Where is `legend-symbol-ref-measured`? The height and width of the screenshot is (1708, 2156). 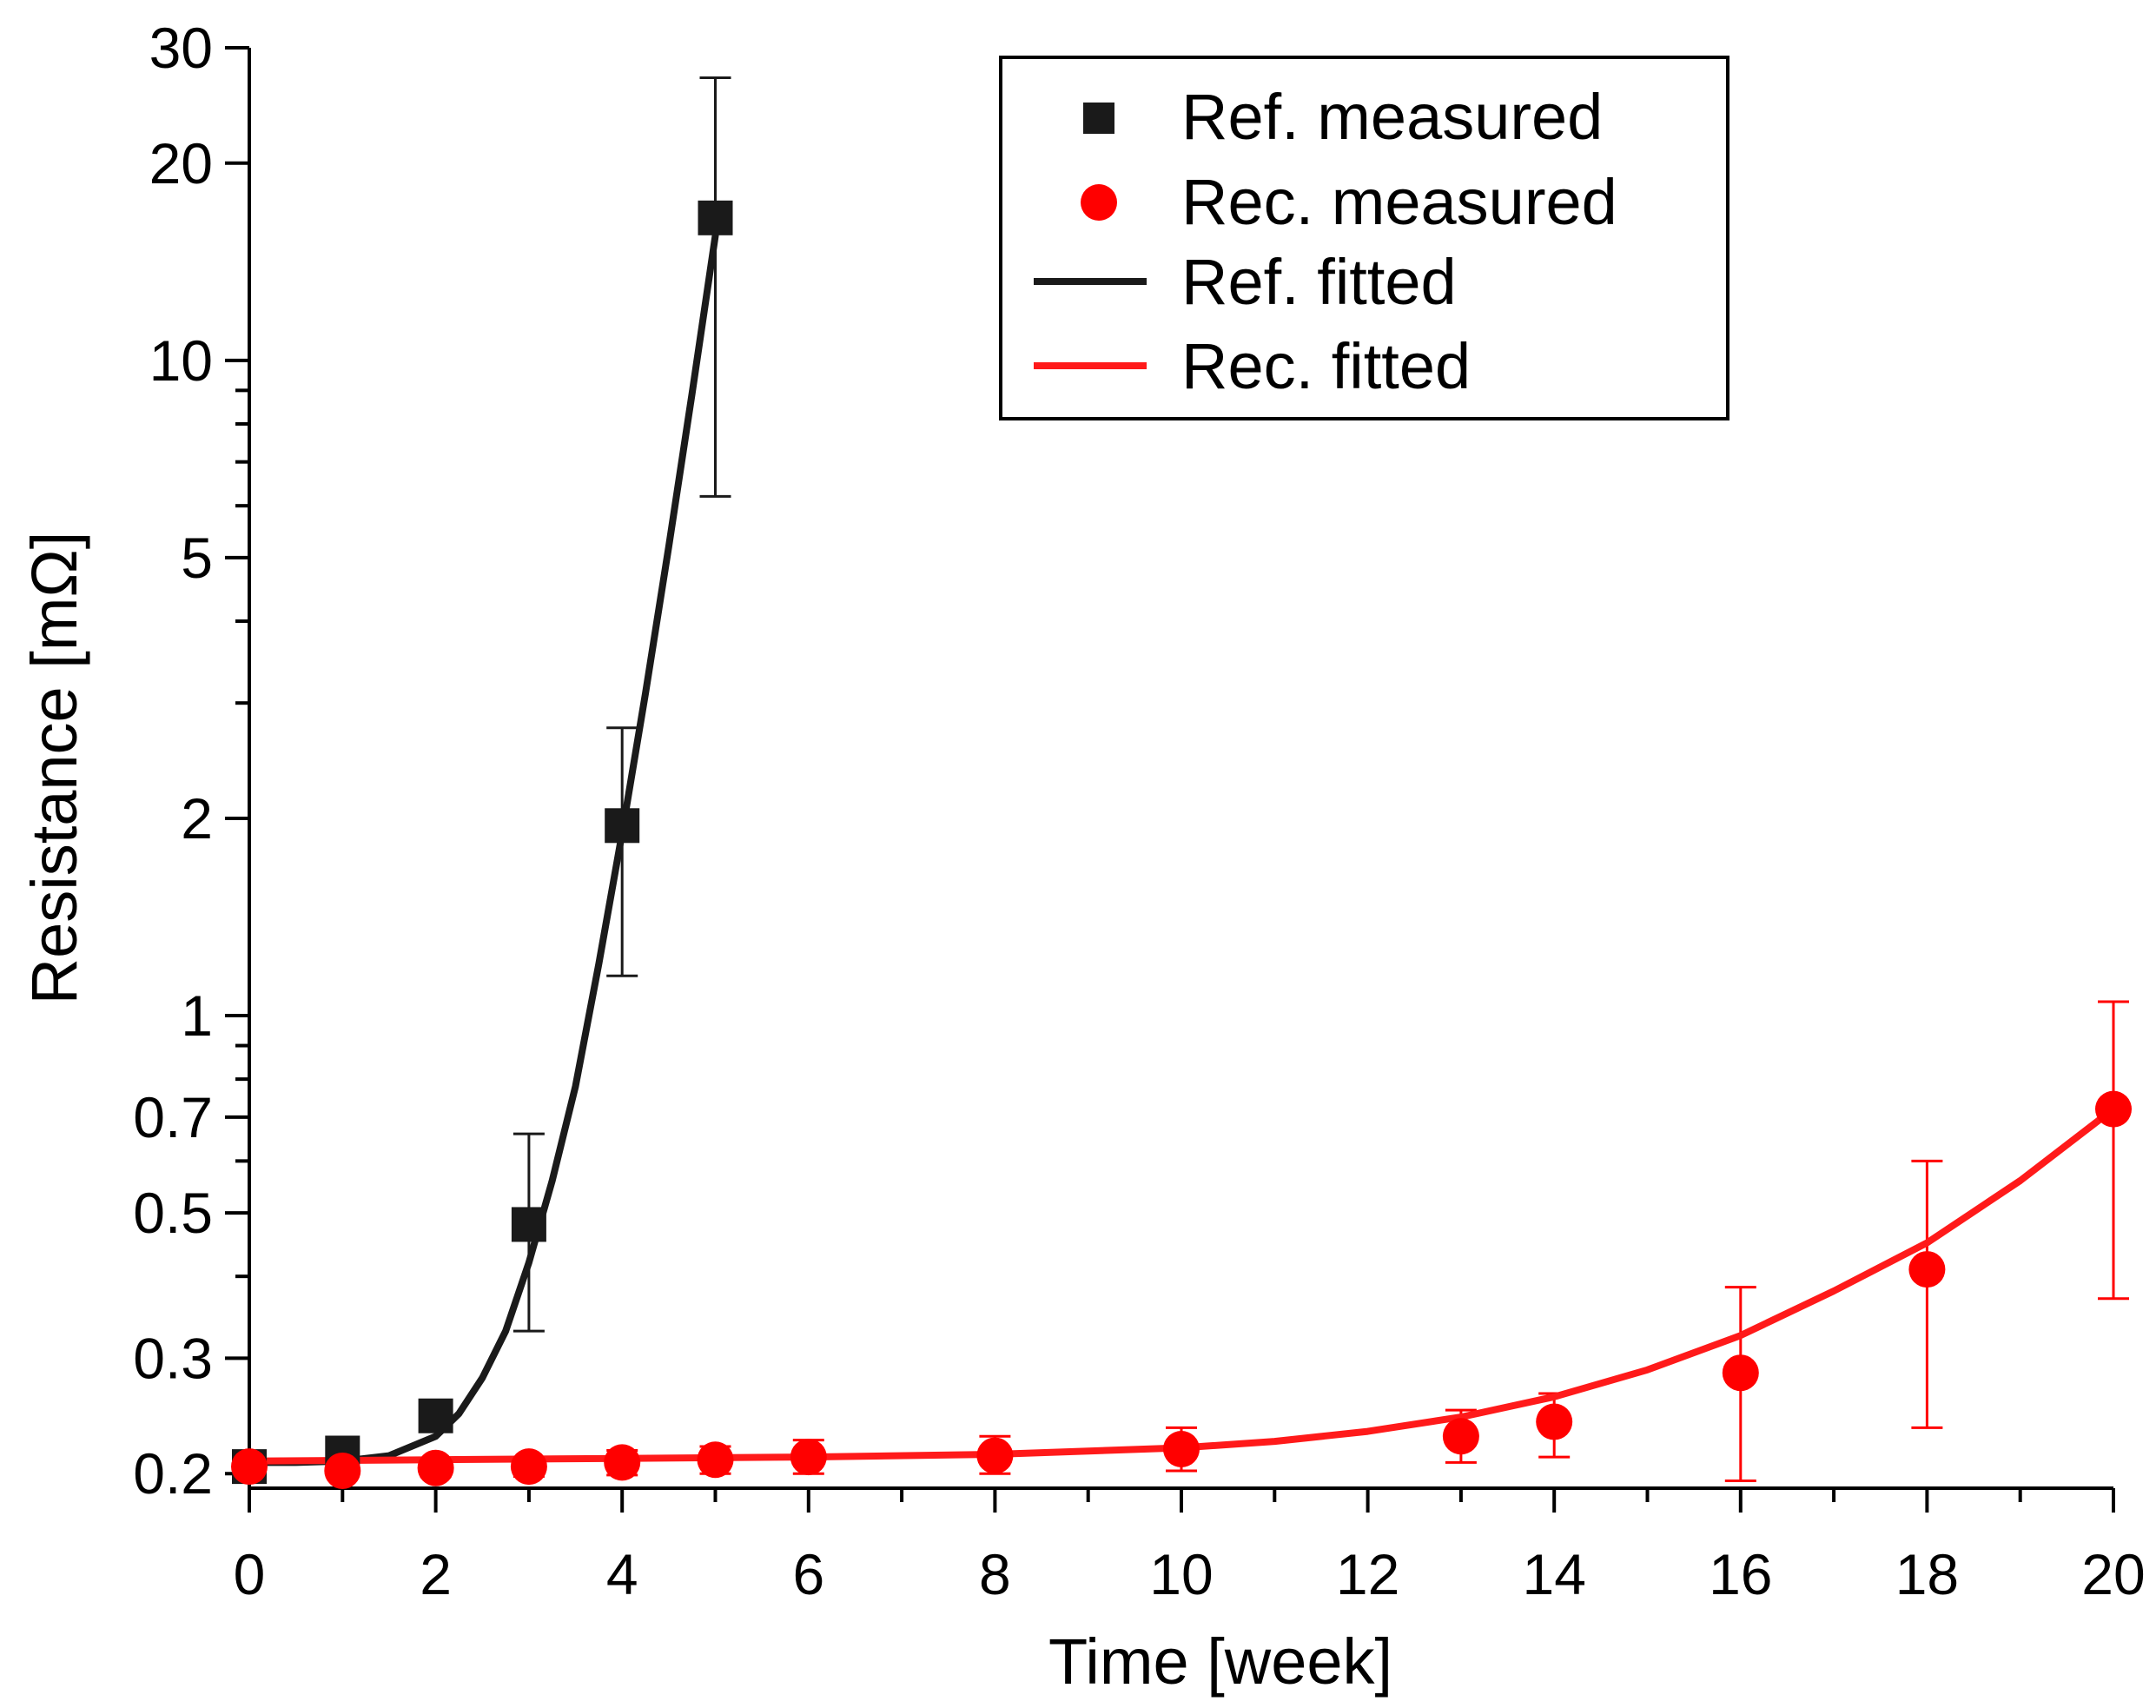 legend-symbol-ref-measured is located at coordinates (1098, 119).